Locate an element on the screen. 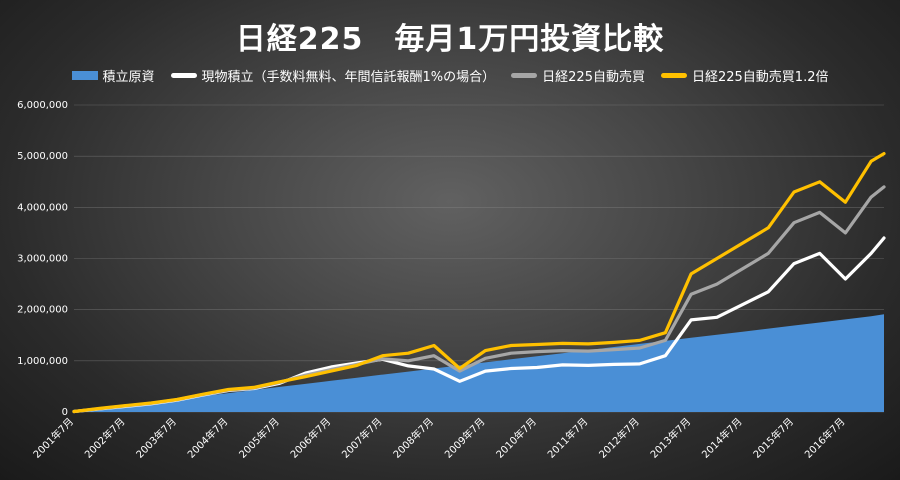 The image size is (900, 480). legend-item-auto-12x: 日経225自動売買1.2倍 is located at coordinates (744, 75).